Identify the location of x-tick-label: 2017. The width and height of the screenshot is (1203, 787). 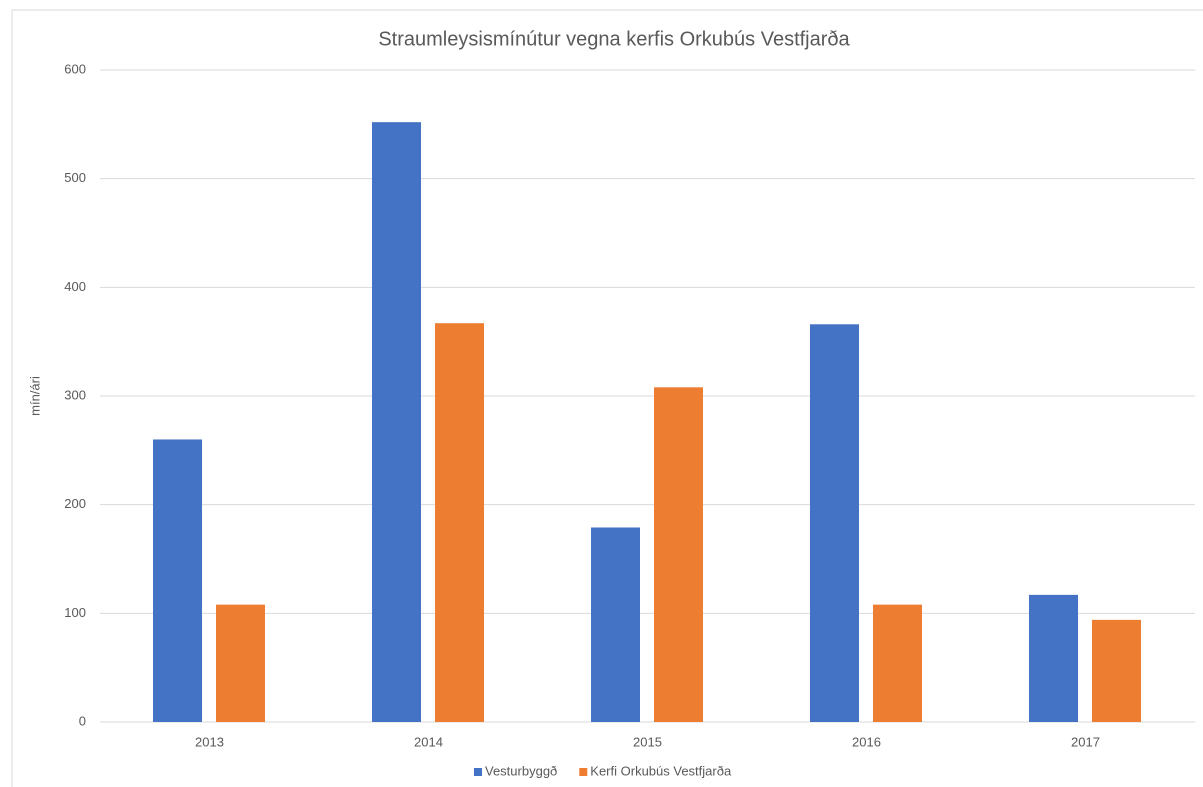
(1085, 741).